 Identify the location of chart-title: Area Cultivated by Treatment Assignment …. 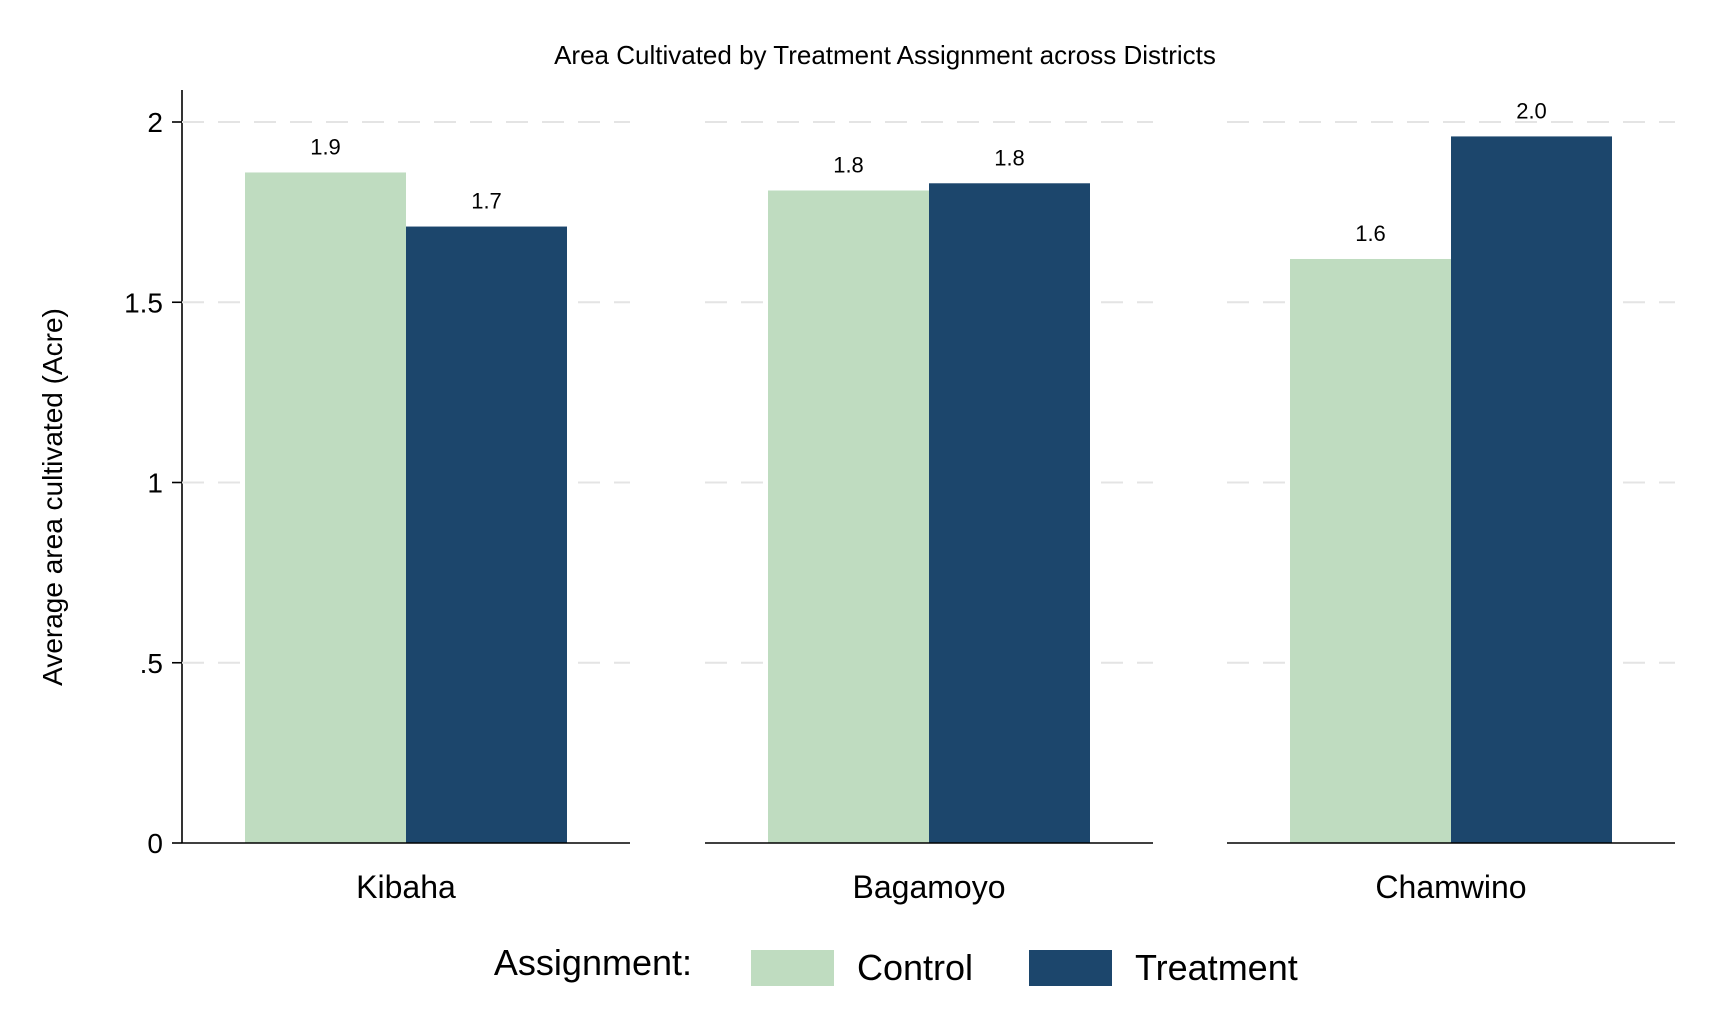
(885, 55).